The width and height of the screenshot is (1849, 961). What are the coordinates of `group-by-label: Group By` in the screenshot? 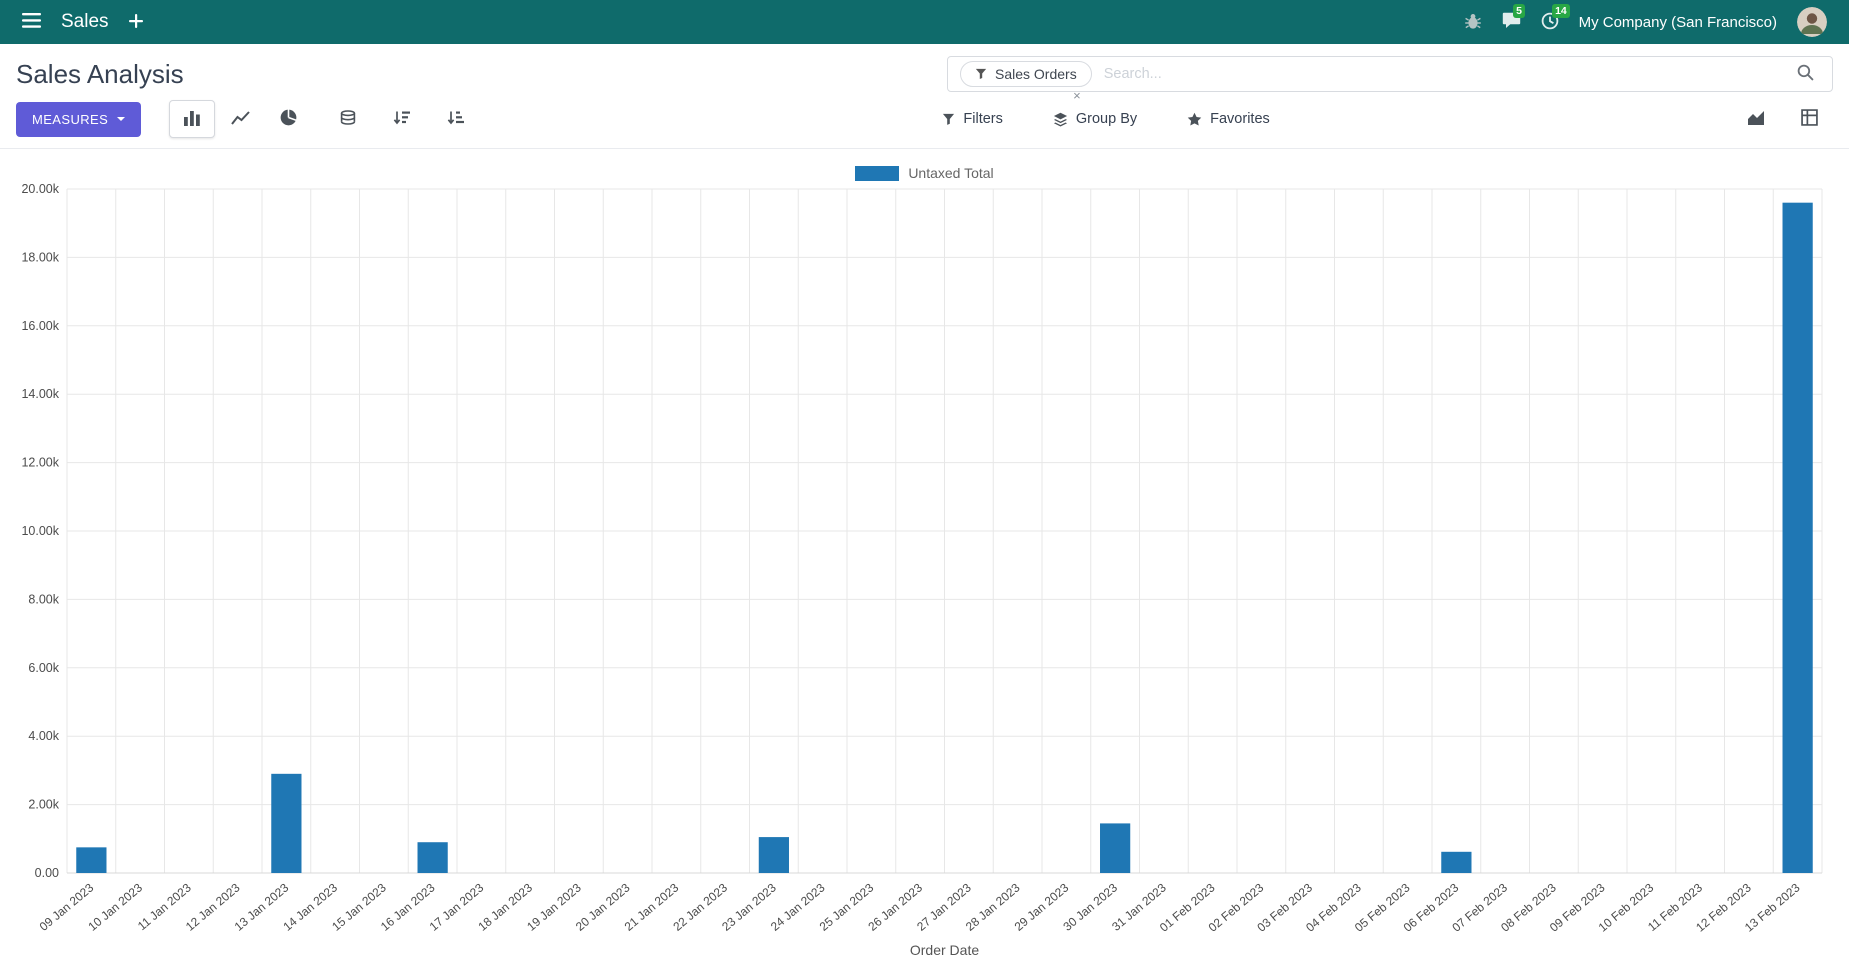 It's located at (1106, 119).